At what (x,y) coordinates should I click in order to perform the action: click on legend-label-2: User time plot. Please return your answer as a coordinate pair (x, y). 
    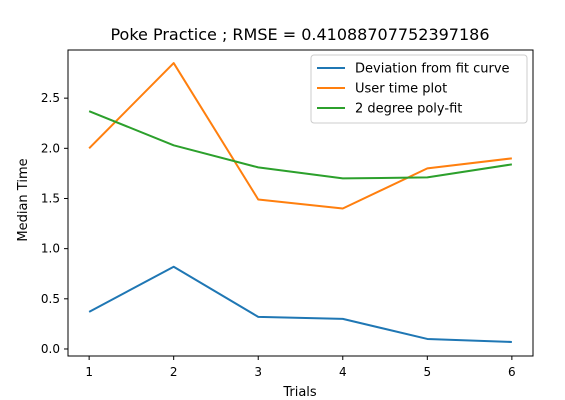
    Looking at the image, I should click on (401, 89).